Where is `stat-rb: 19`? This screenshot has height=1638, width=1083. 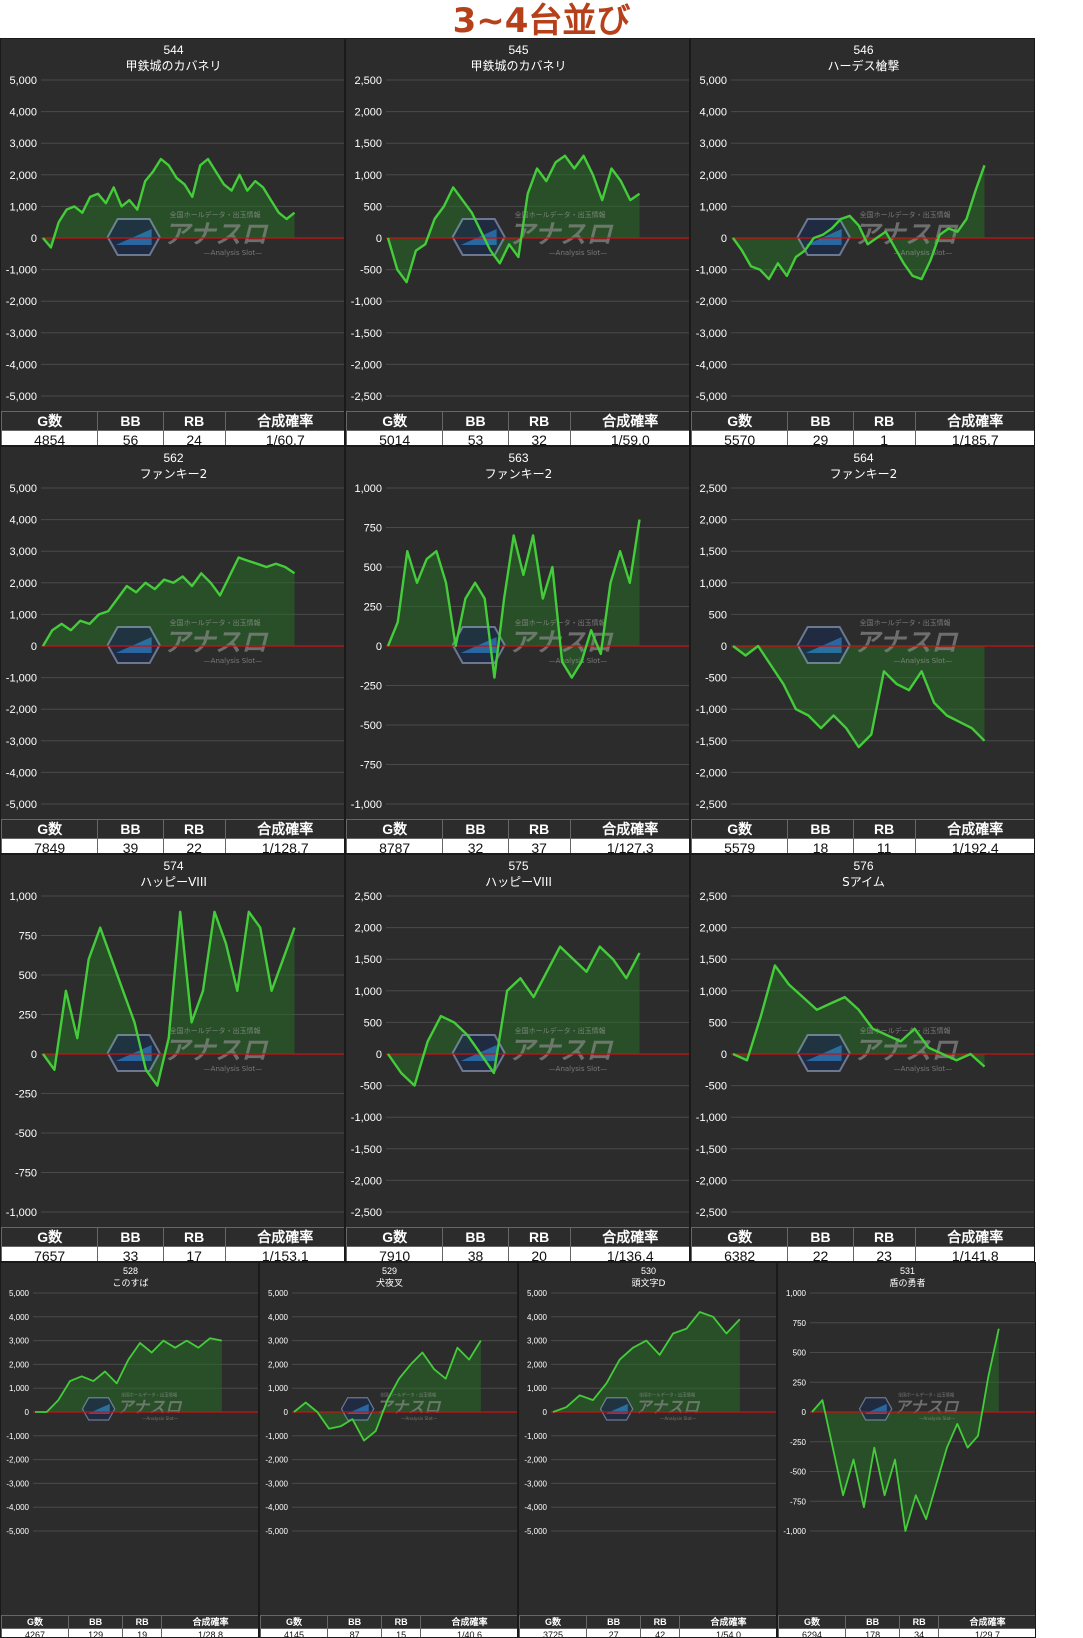 stat-rb: 19 is located at coordinates (142, 1632).